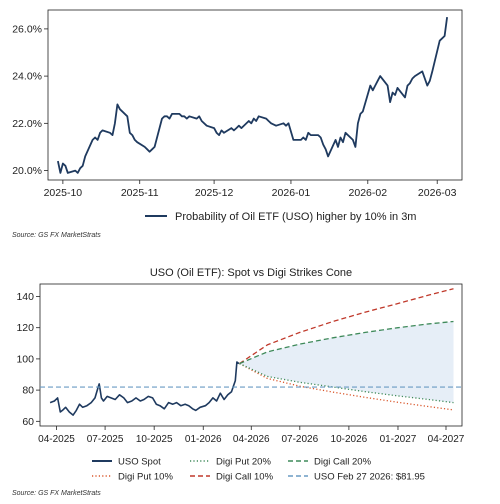  Describe the element at coordinates (105, 439) in the screenshot. I see `x-tick-label: 07-2025` at that location.